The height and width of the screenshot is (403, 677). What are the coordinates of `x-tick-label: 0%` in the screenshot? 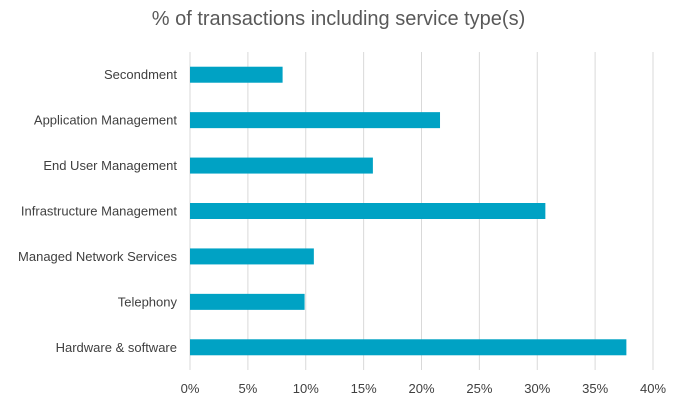 It's located at (190, 388).